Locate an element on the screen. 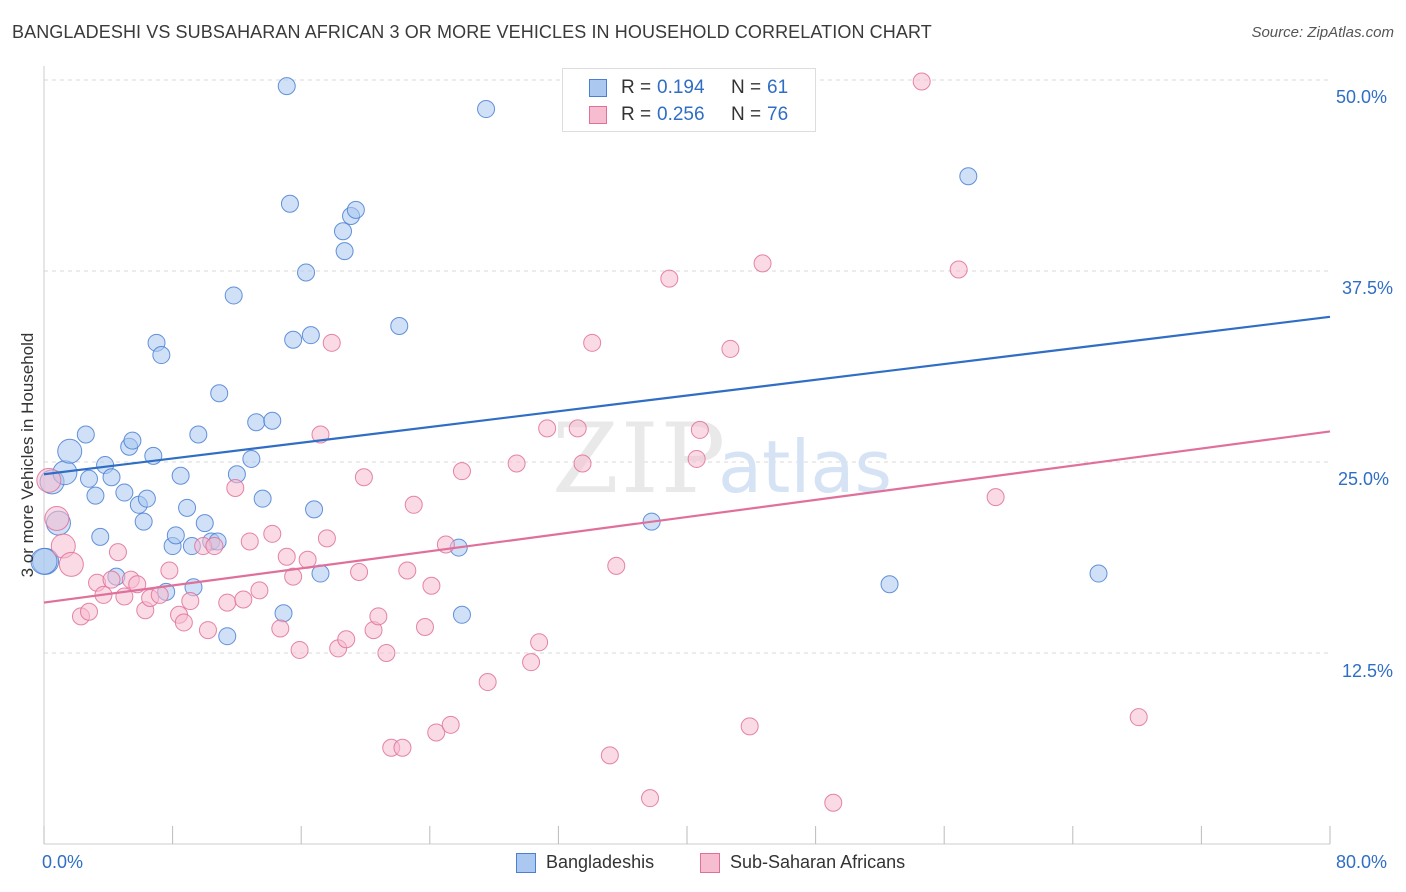 The image size is (1406, 892). legend-label: Sub-Saharan Africans is located at coordinates (818, 862).